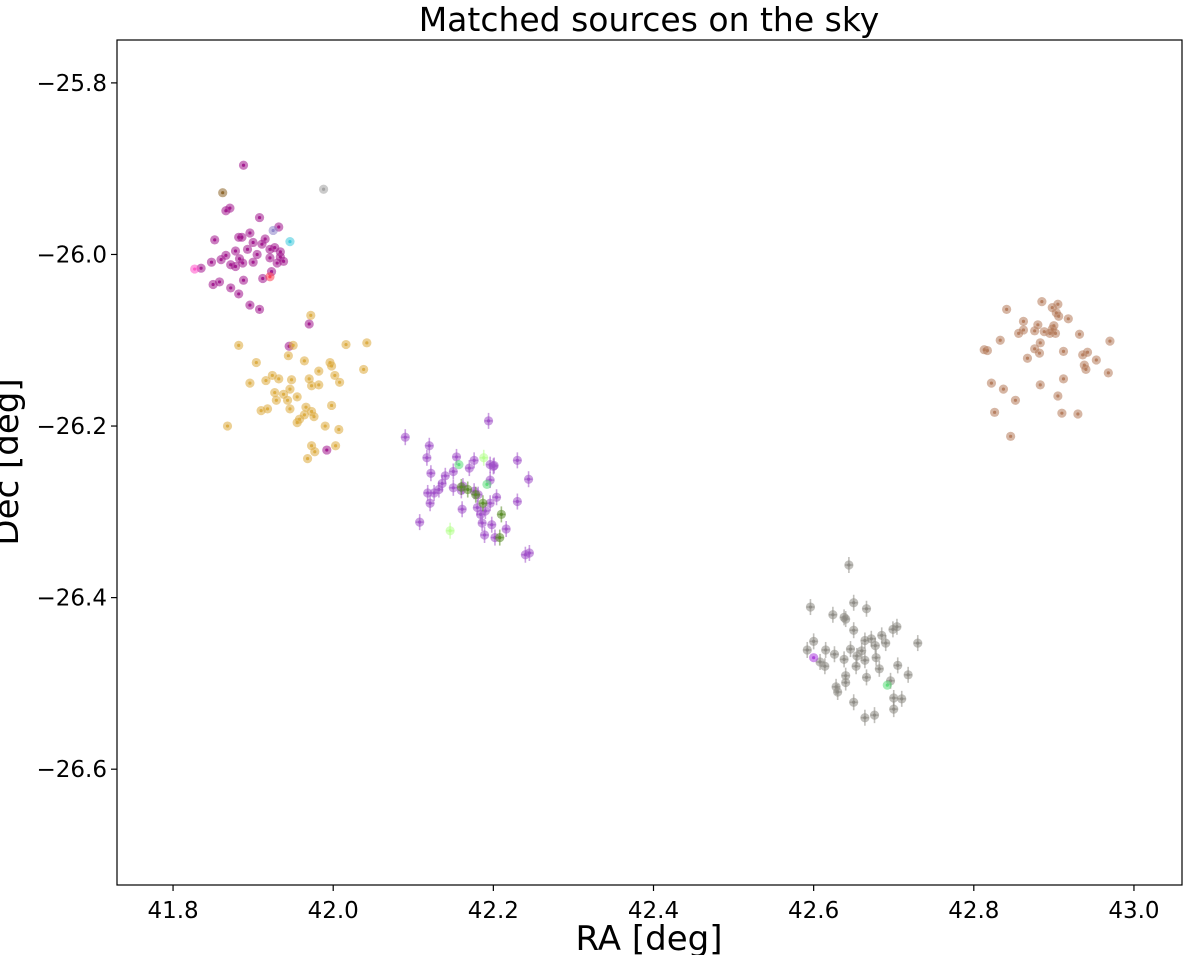 The image size is (1200, 955). What do you see at coordinates (13, 461) in the screenshot?
I see `y-axis-label: Dec [deg]` at bounding box center [13, 461].